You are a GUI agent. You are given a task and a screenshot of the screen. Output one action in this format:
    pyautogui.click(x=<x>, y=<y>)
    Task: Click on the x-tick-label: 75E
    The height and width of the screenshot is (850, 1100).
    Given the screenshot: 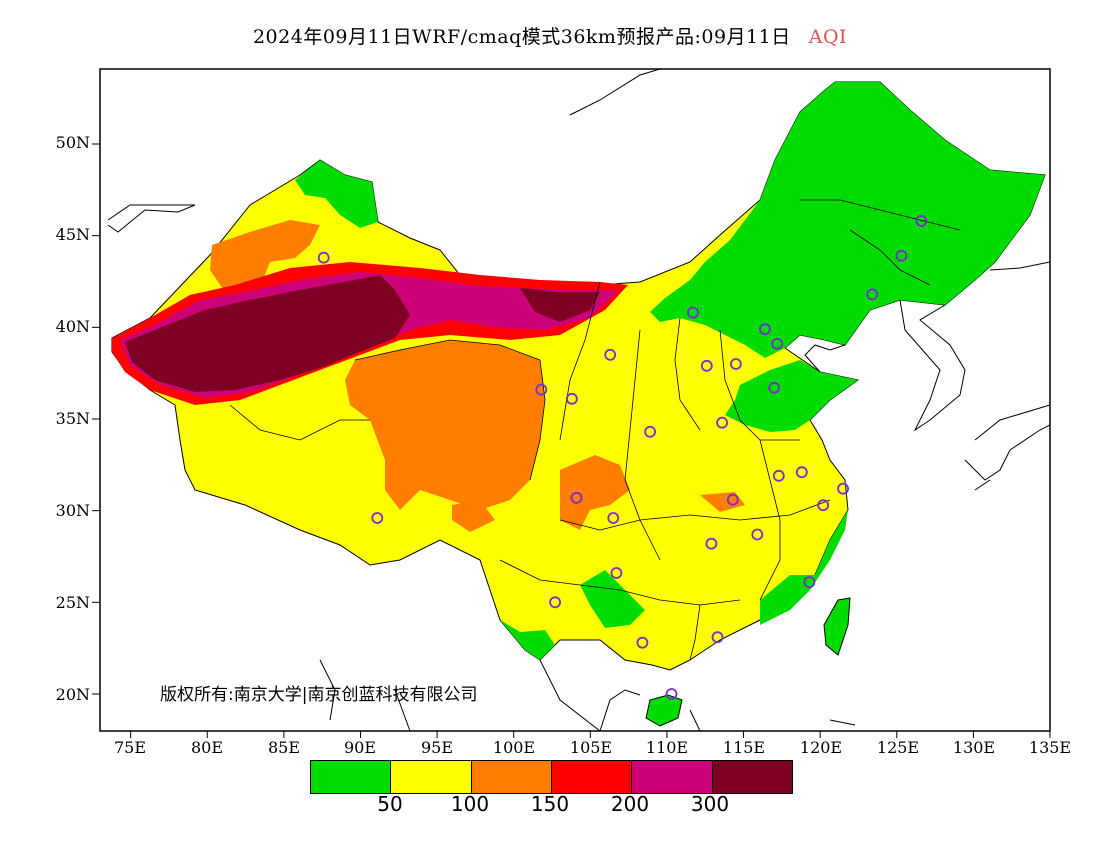 What is the action you would take?
    pyautogui.click(x=130, y=747)
    